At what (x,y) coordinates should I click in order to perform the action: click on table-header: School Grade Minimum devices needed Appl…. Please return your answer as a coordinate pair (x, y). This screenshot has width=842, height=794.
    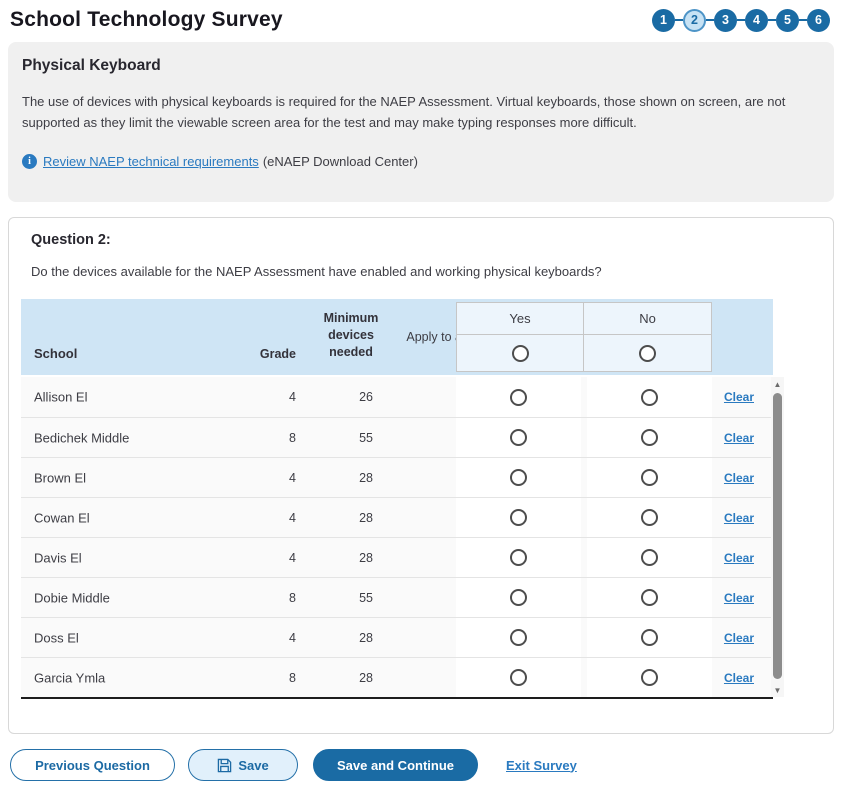
    Looking at the image, I should click on (397, 337).